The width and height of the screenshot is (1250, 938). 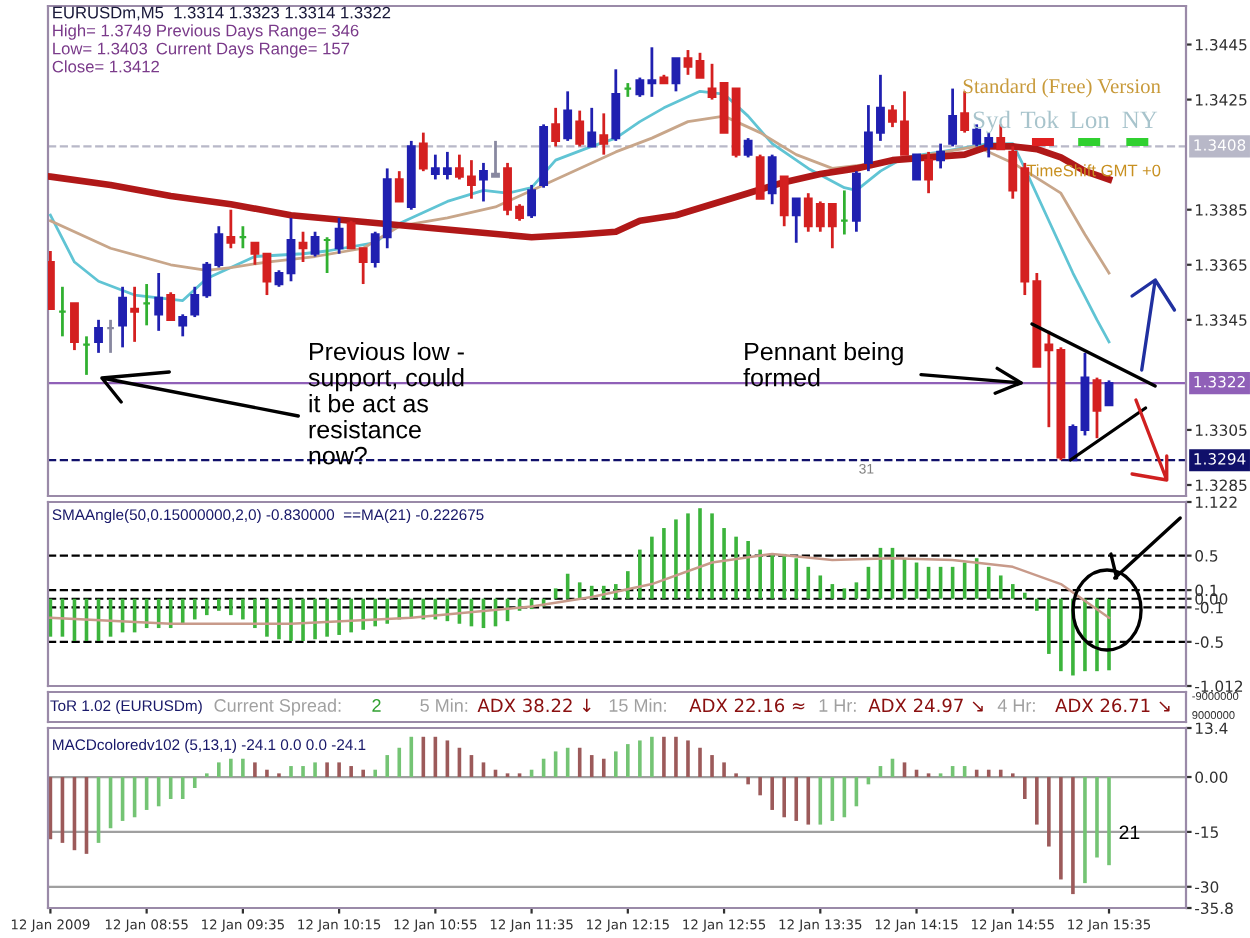 What do you see at coordinates (747, 705) in the screenshot?
I see `text: ADX 22.16 ≈` at bounding box center [747, 705].